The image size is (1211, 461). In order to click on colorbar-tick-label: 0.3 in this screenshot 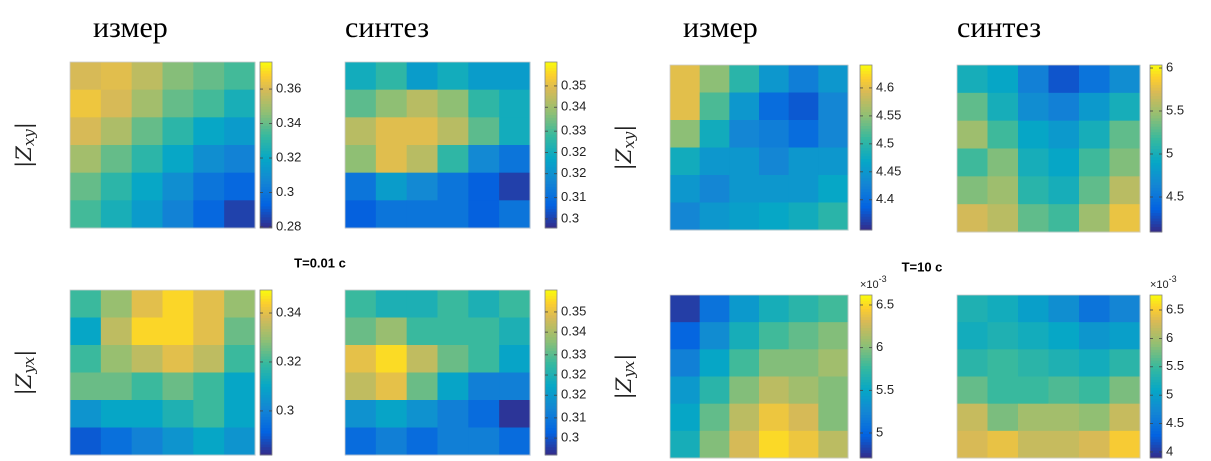, I will do `click(570, 217)`.